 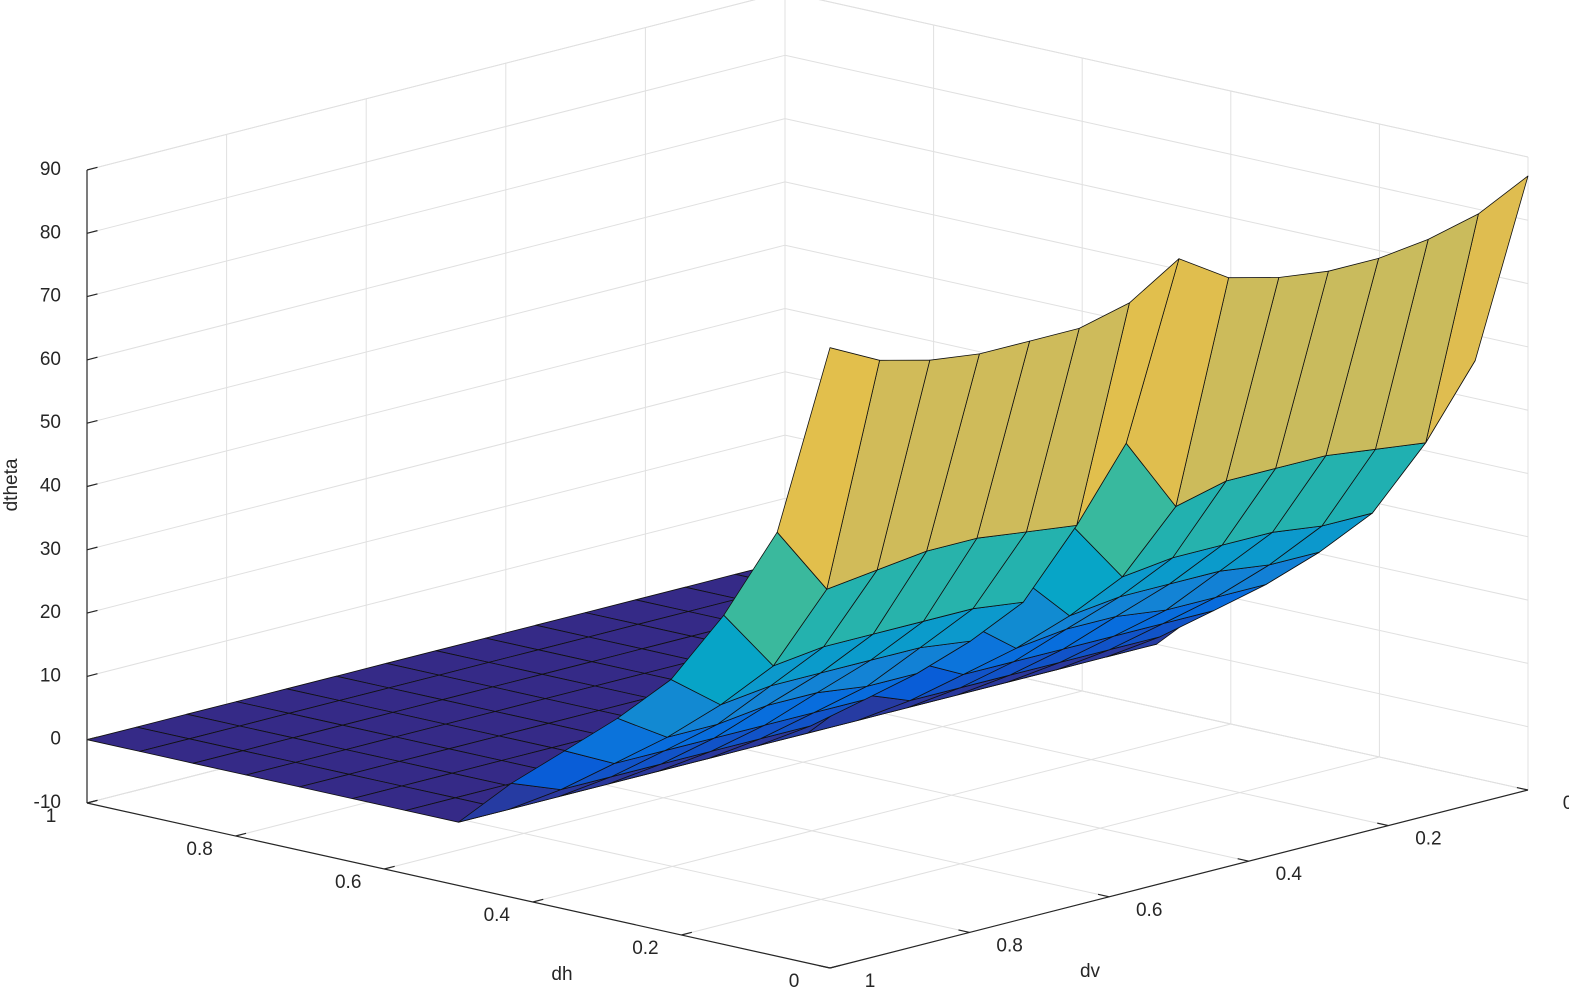 What do you see at coordinates (1566, 803) in the screenshot?
I see `y-tick-label: 0` at bounding box center [1566, 803].